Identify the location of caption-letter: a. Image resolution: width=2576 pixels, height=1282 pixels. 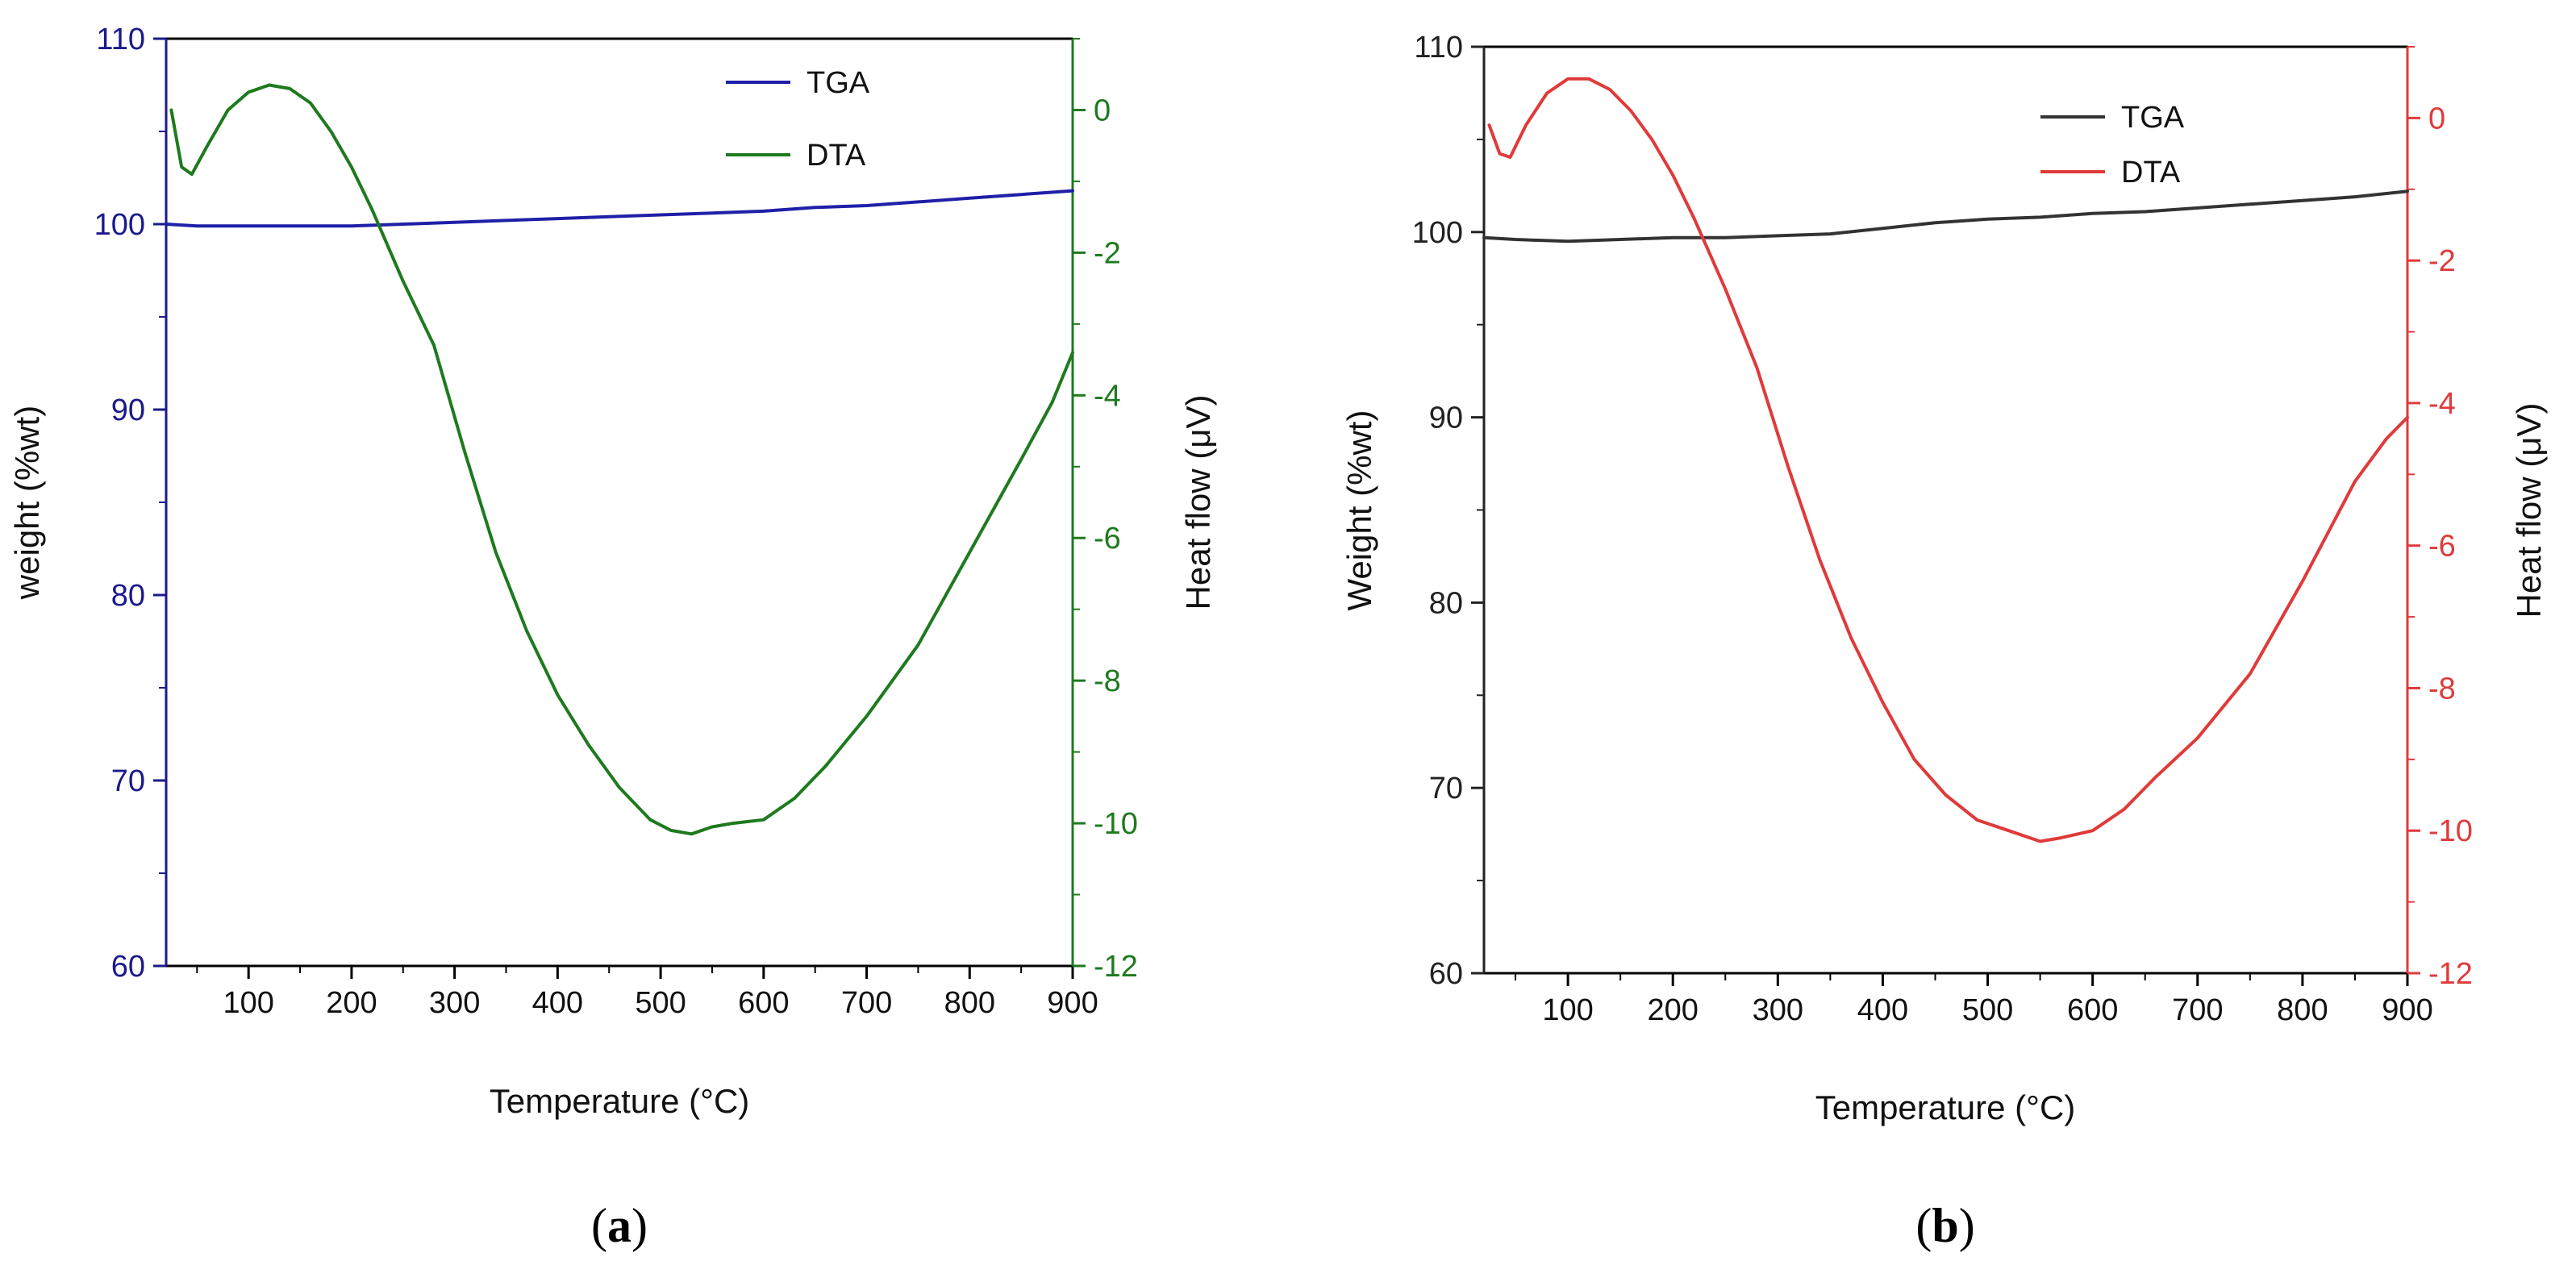
(619, 1225).